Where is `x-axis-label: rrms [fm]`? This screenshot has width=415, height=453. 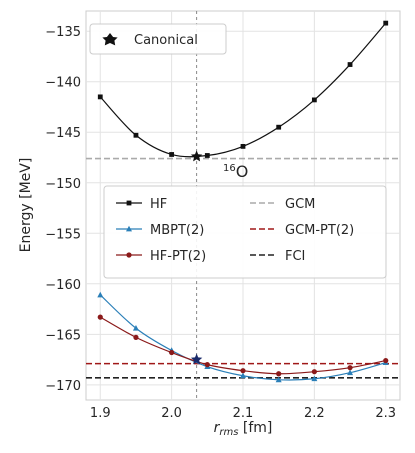
x-axis-label: rrms [fm] is located at coordinates (243, 429).